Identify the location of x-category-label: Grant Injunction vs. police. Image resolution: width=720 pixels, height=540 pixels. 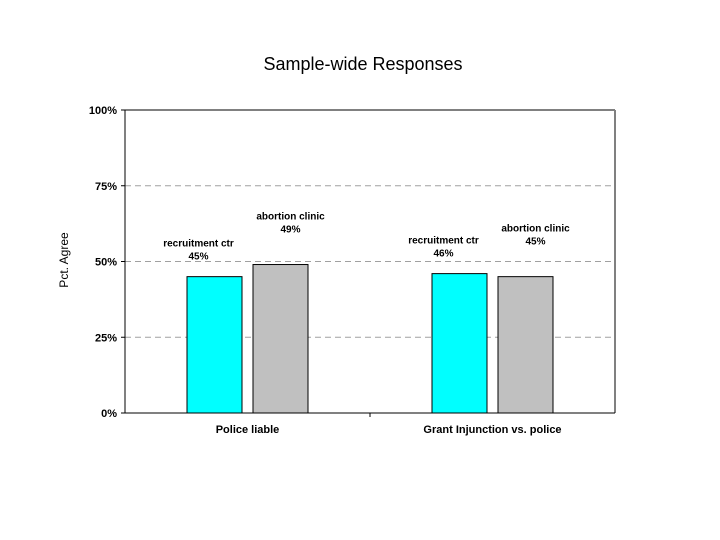
(492, 430).